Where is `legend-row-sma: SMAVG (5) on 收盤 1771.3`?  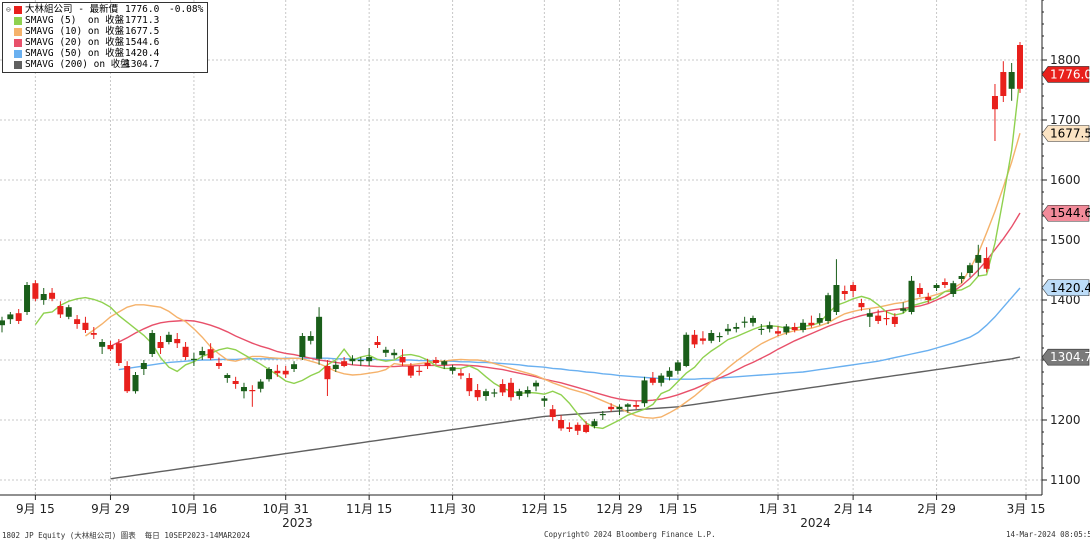 legend-row-sma: SMAVG (5) on 收盤 1771.3 is located at coordinates (104, 20).